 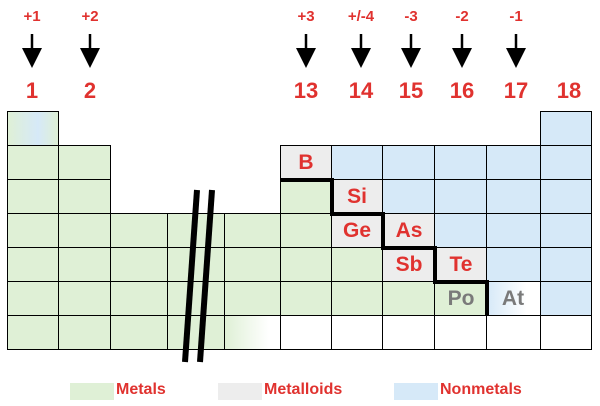 What do you see at coordinates (361, 16) in the screenshot?
I see `charge-group-14: +/-4` at bounding box center [361, 16].